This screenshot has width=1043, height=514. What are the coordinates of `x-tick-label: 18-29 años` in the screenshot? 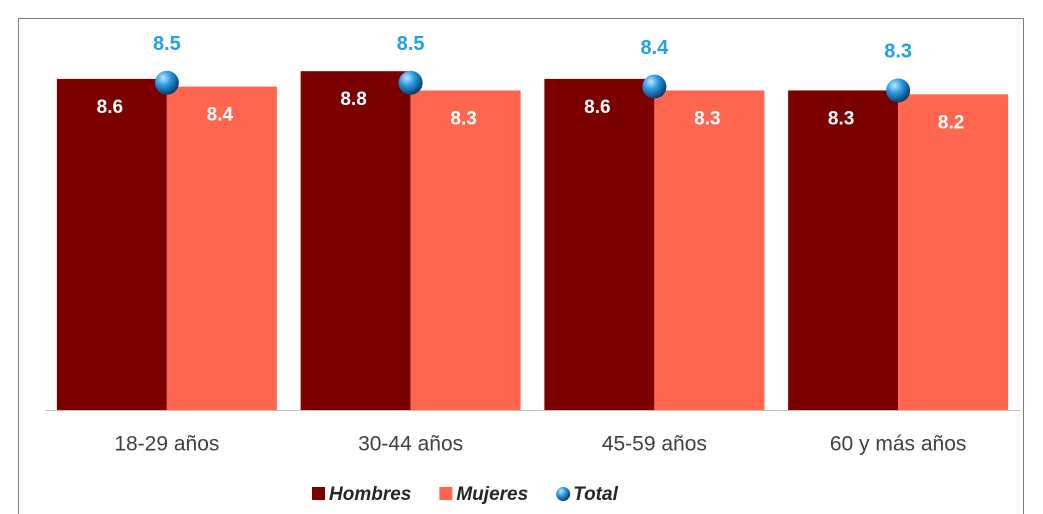 It's located at (166, 444).